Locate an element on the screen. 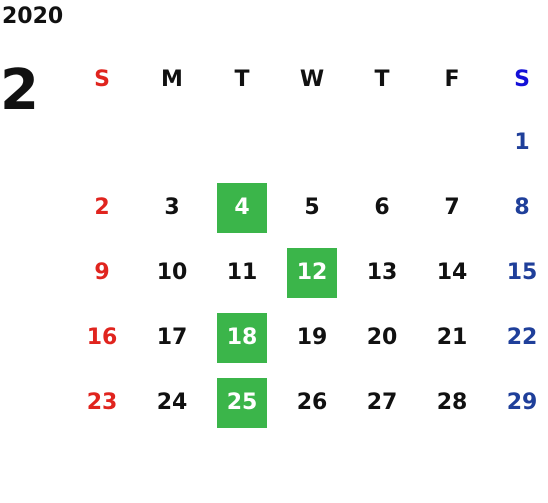  day-cell: 7 is located at coordinates (452, 208).